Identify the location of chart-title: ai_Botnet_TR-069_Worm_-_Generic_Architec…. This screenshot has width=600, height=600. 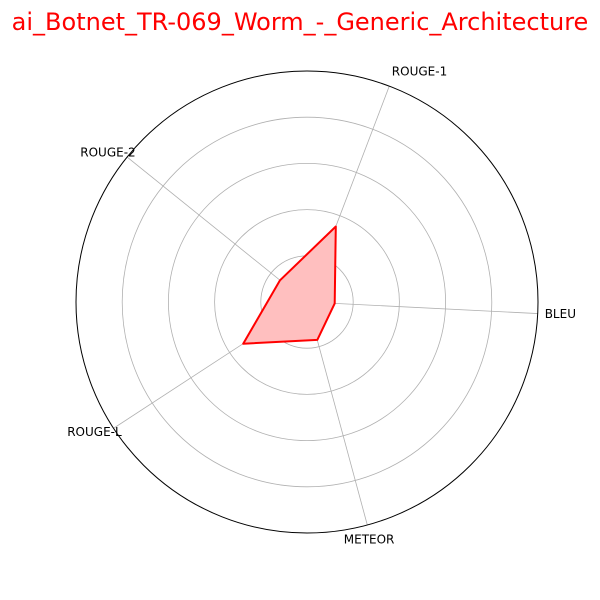
(300, 22).